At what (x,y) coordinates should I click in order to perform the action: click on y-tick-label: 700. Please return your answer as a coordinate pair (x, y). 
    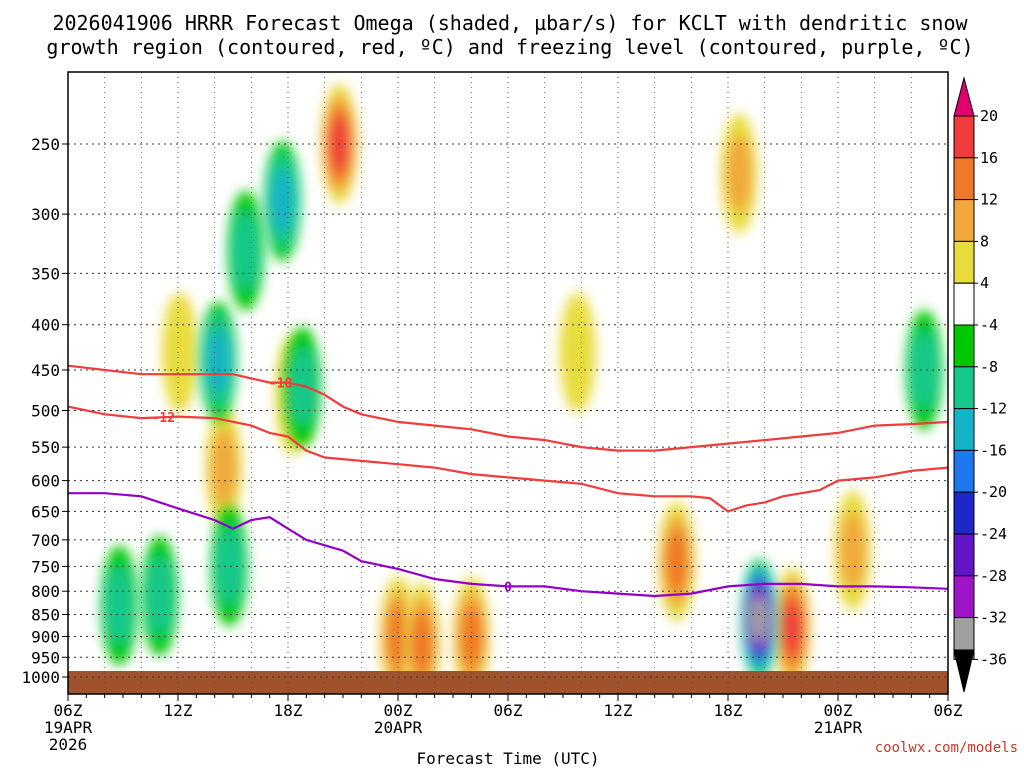
    Looking at the image, I should click on (45, 540).